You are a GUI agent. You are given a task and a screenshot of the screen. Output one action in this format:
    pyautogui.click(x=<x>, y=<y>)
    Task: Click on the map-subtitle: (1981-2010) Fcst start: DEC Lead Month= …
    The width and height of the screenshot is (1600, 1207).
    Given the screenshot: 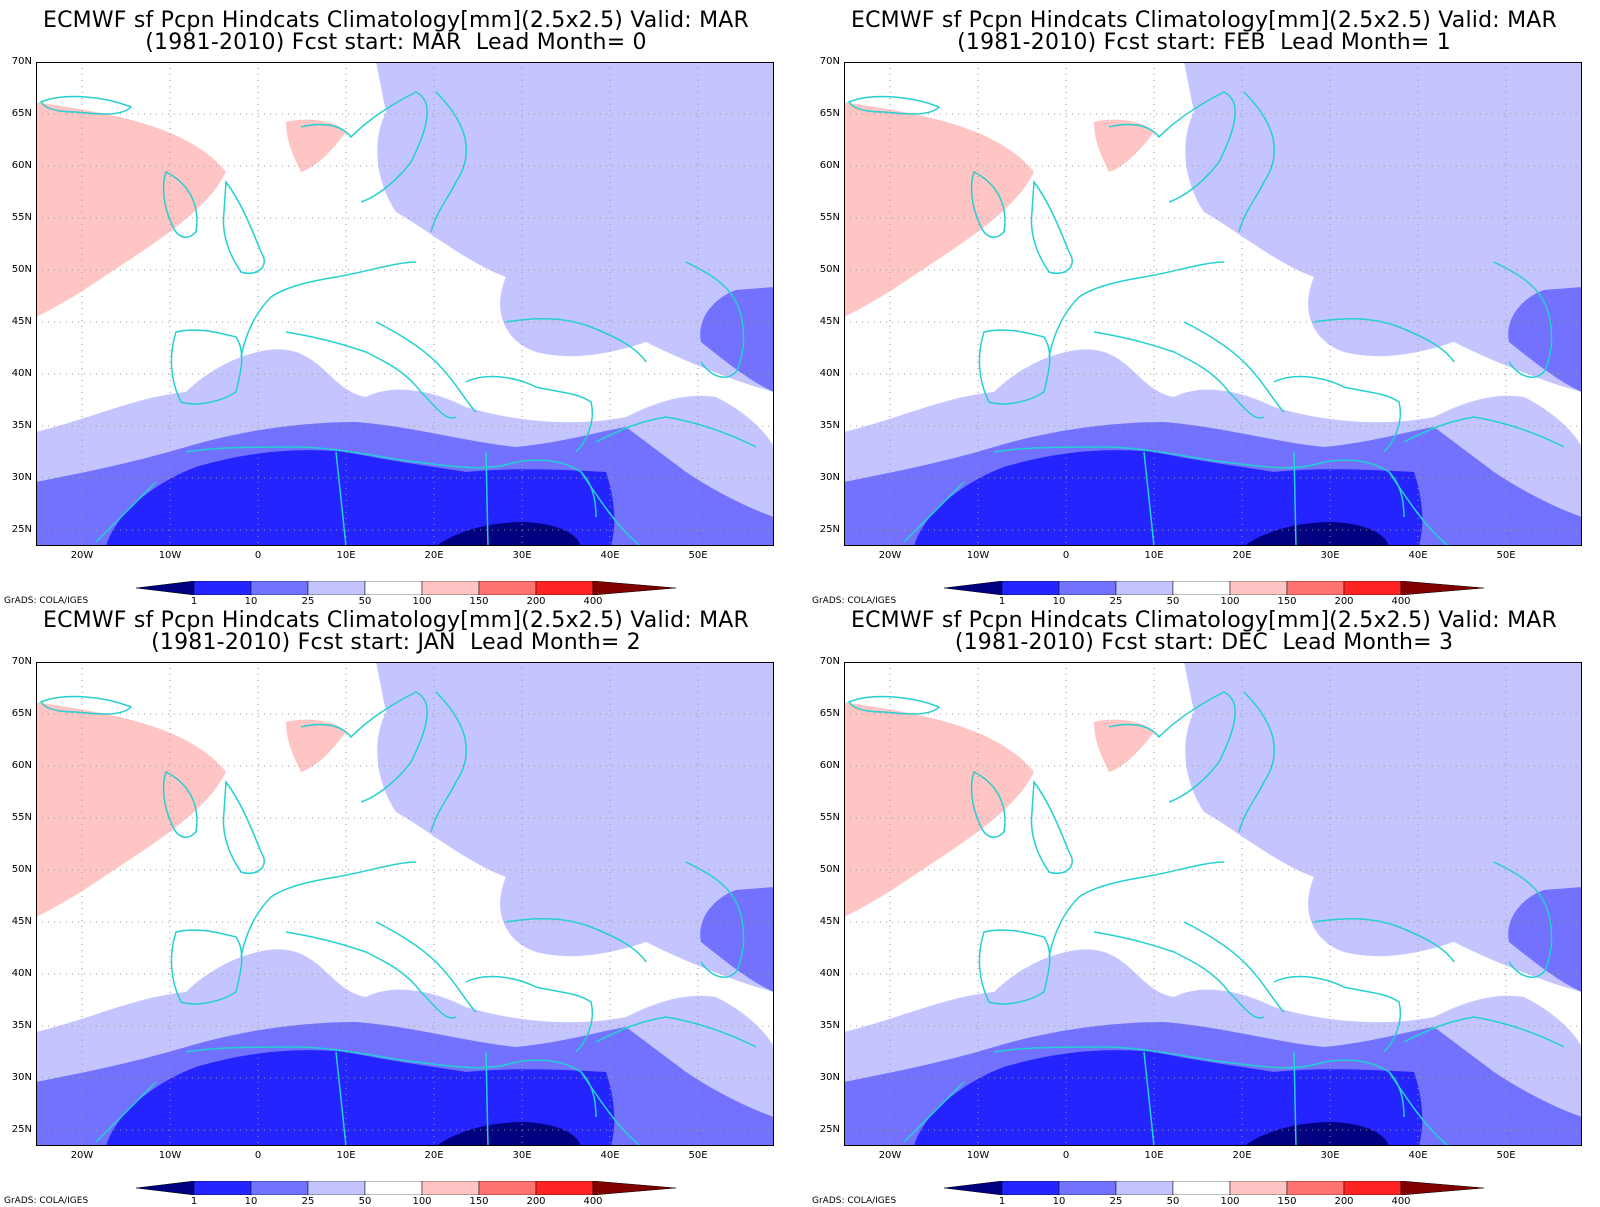 What is the action you would take?
    pyautogui.click(x=1204, y=642)
    